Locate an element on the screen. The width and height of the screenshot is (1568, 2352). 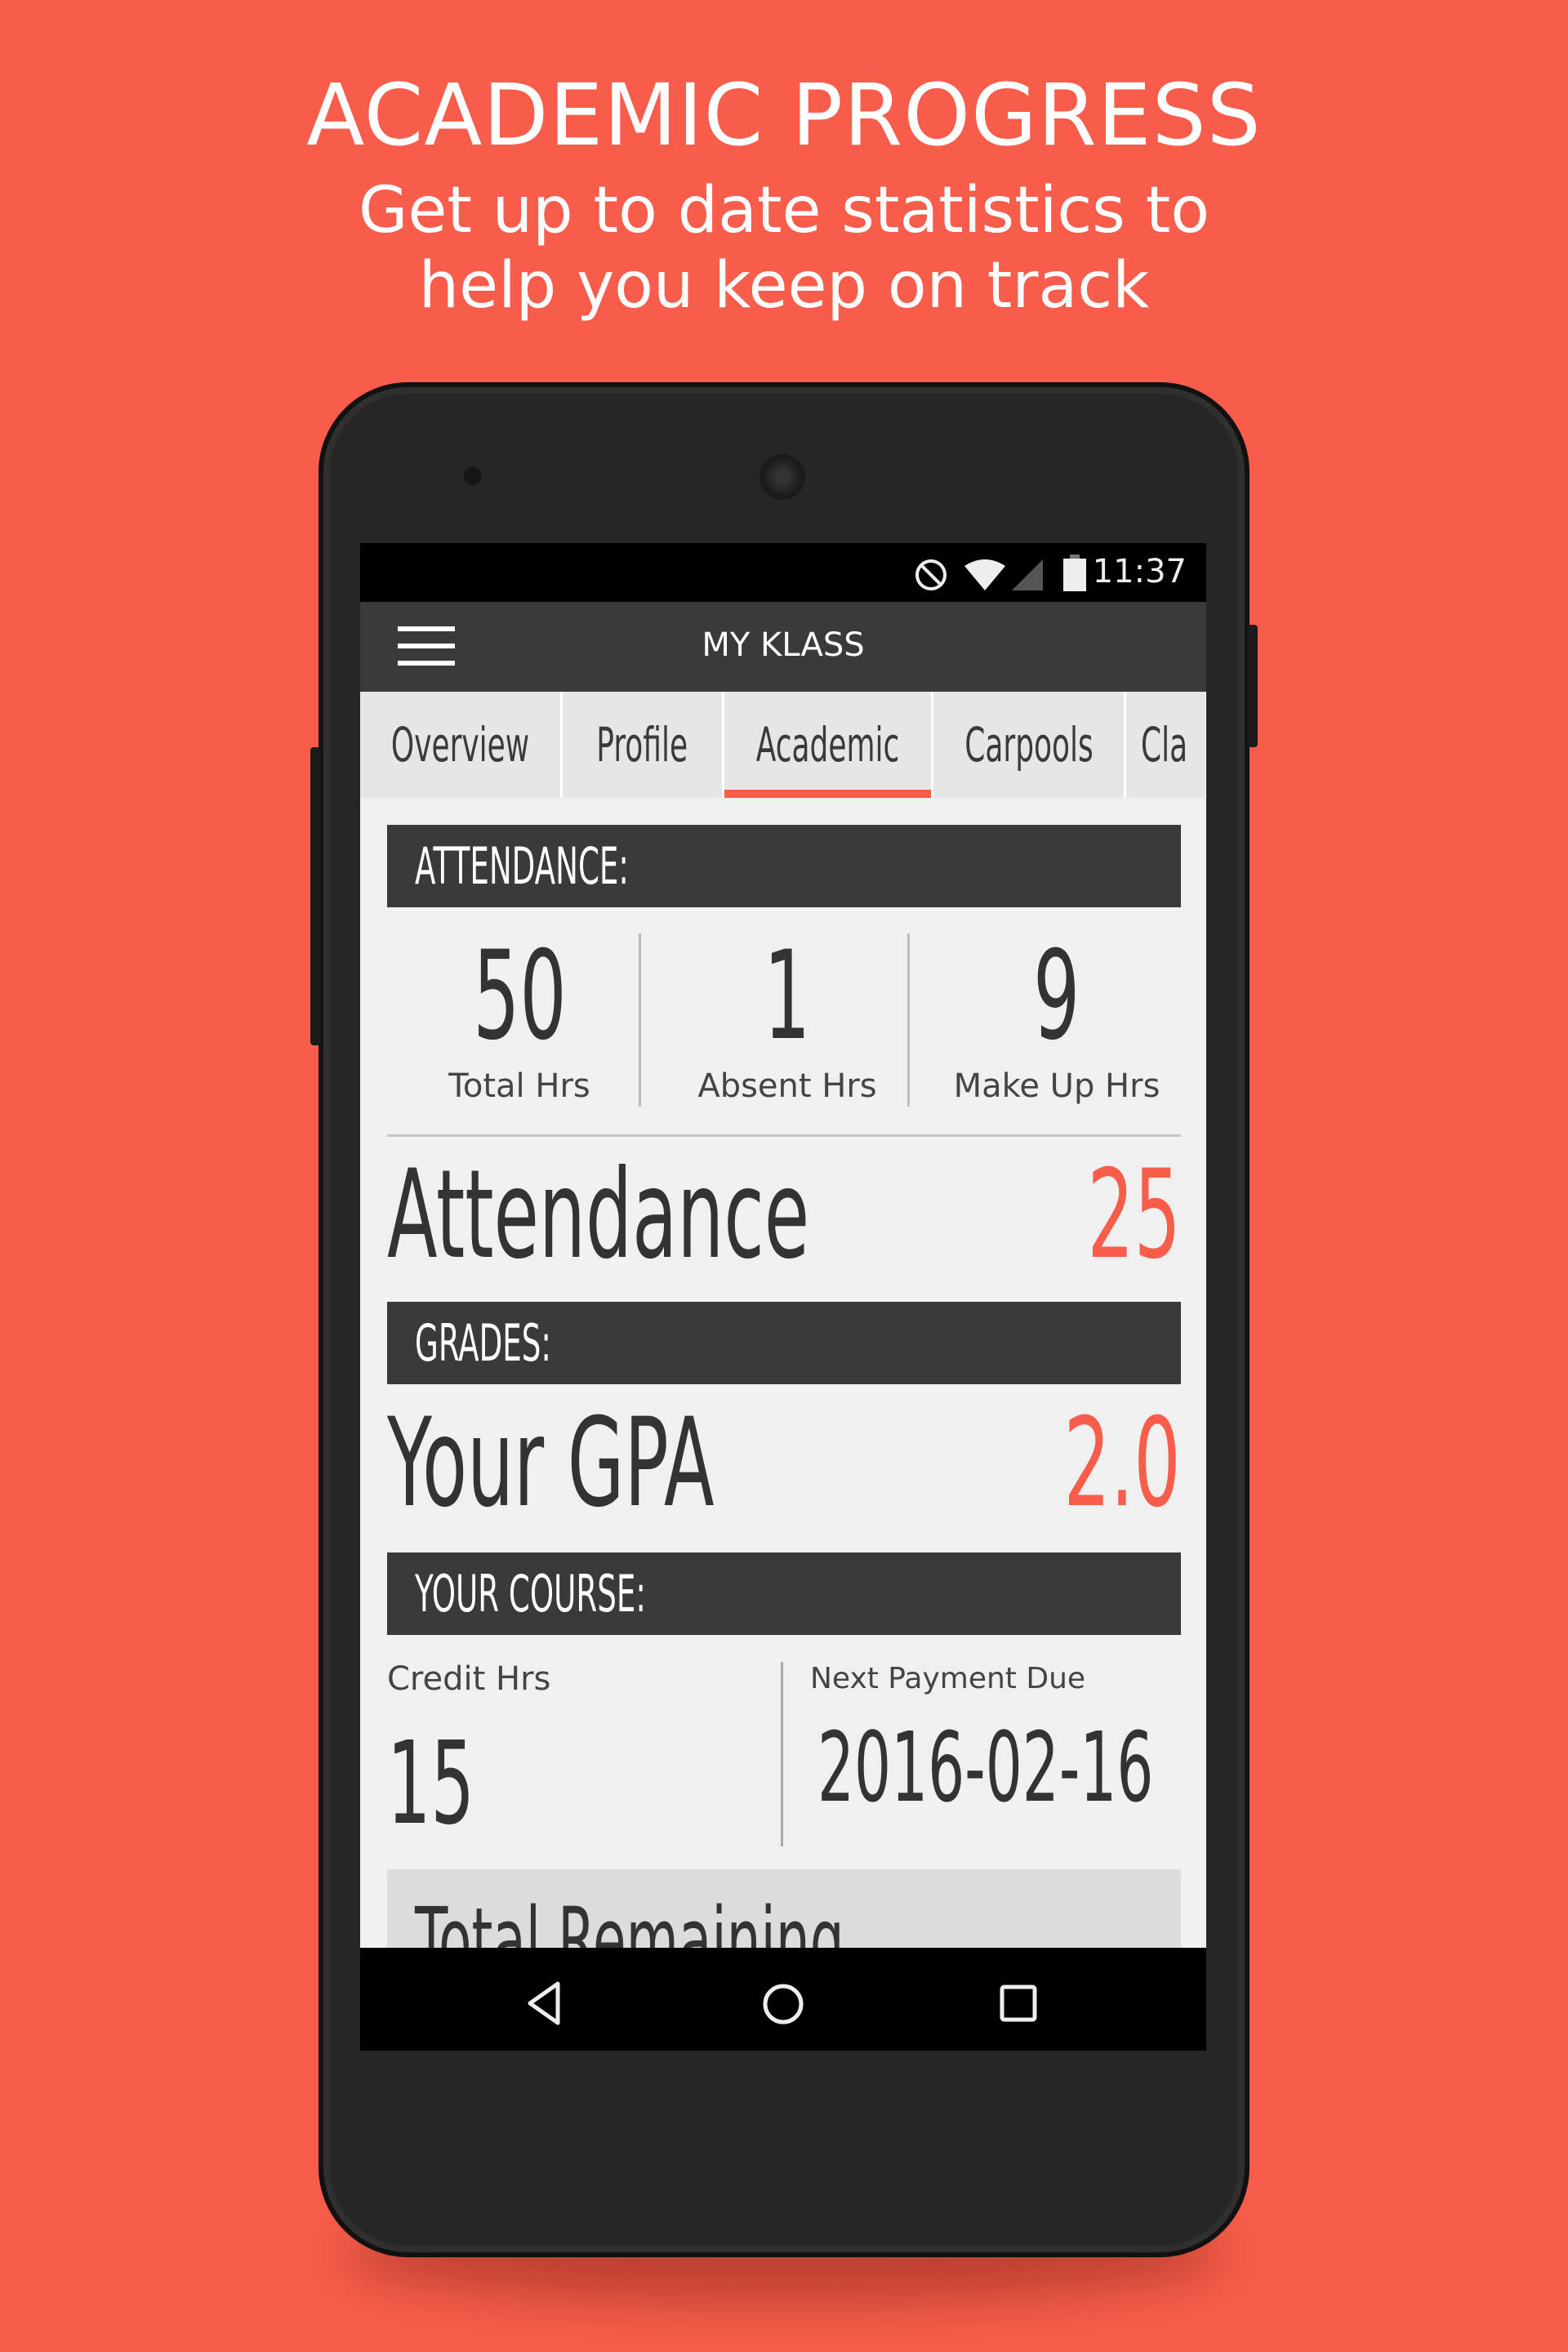
app-title: MY KLASS is located at coordinates (783, 645).